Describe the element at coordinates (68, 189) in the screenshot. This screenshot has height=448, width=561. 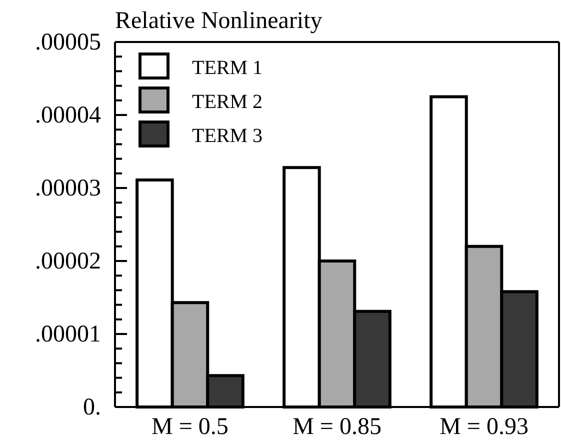
I see `y-tick-label: .00003` at that location.